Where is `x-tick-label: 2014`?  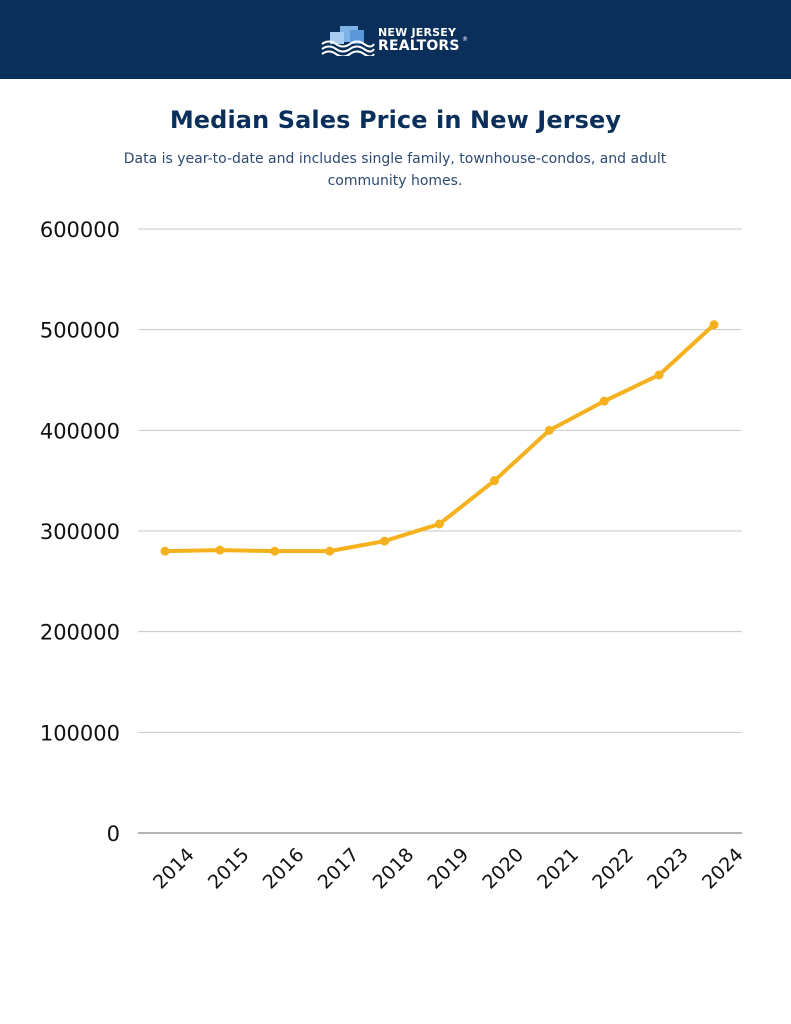 x-tick-label: 2014 is located at coordinates (174, 869).